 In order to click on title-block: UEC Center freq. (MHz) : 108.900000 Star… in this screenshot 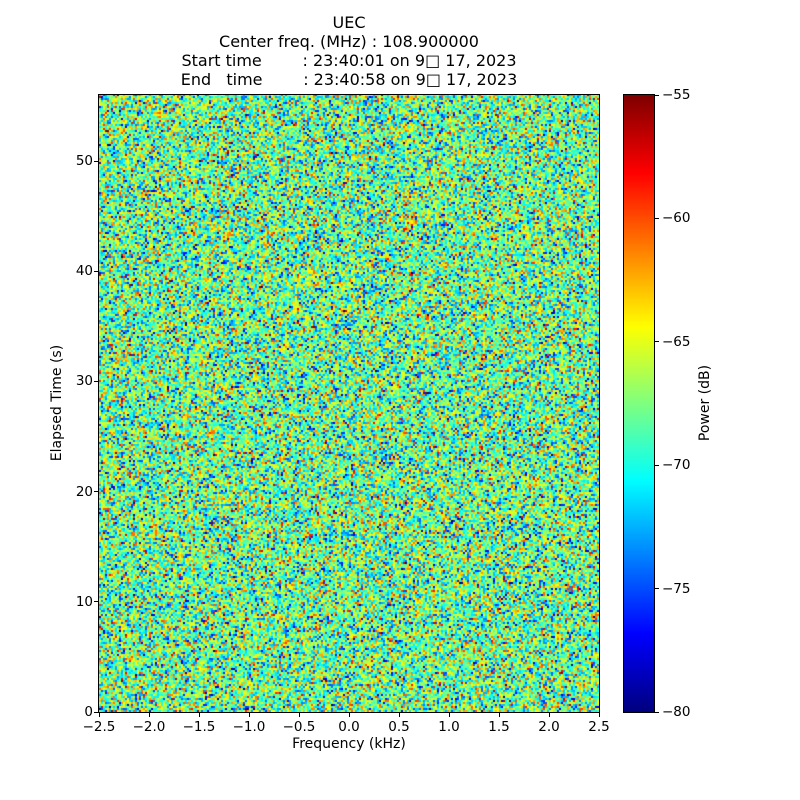, I will do `click(349, 51)`.